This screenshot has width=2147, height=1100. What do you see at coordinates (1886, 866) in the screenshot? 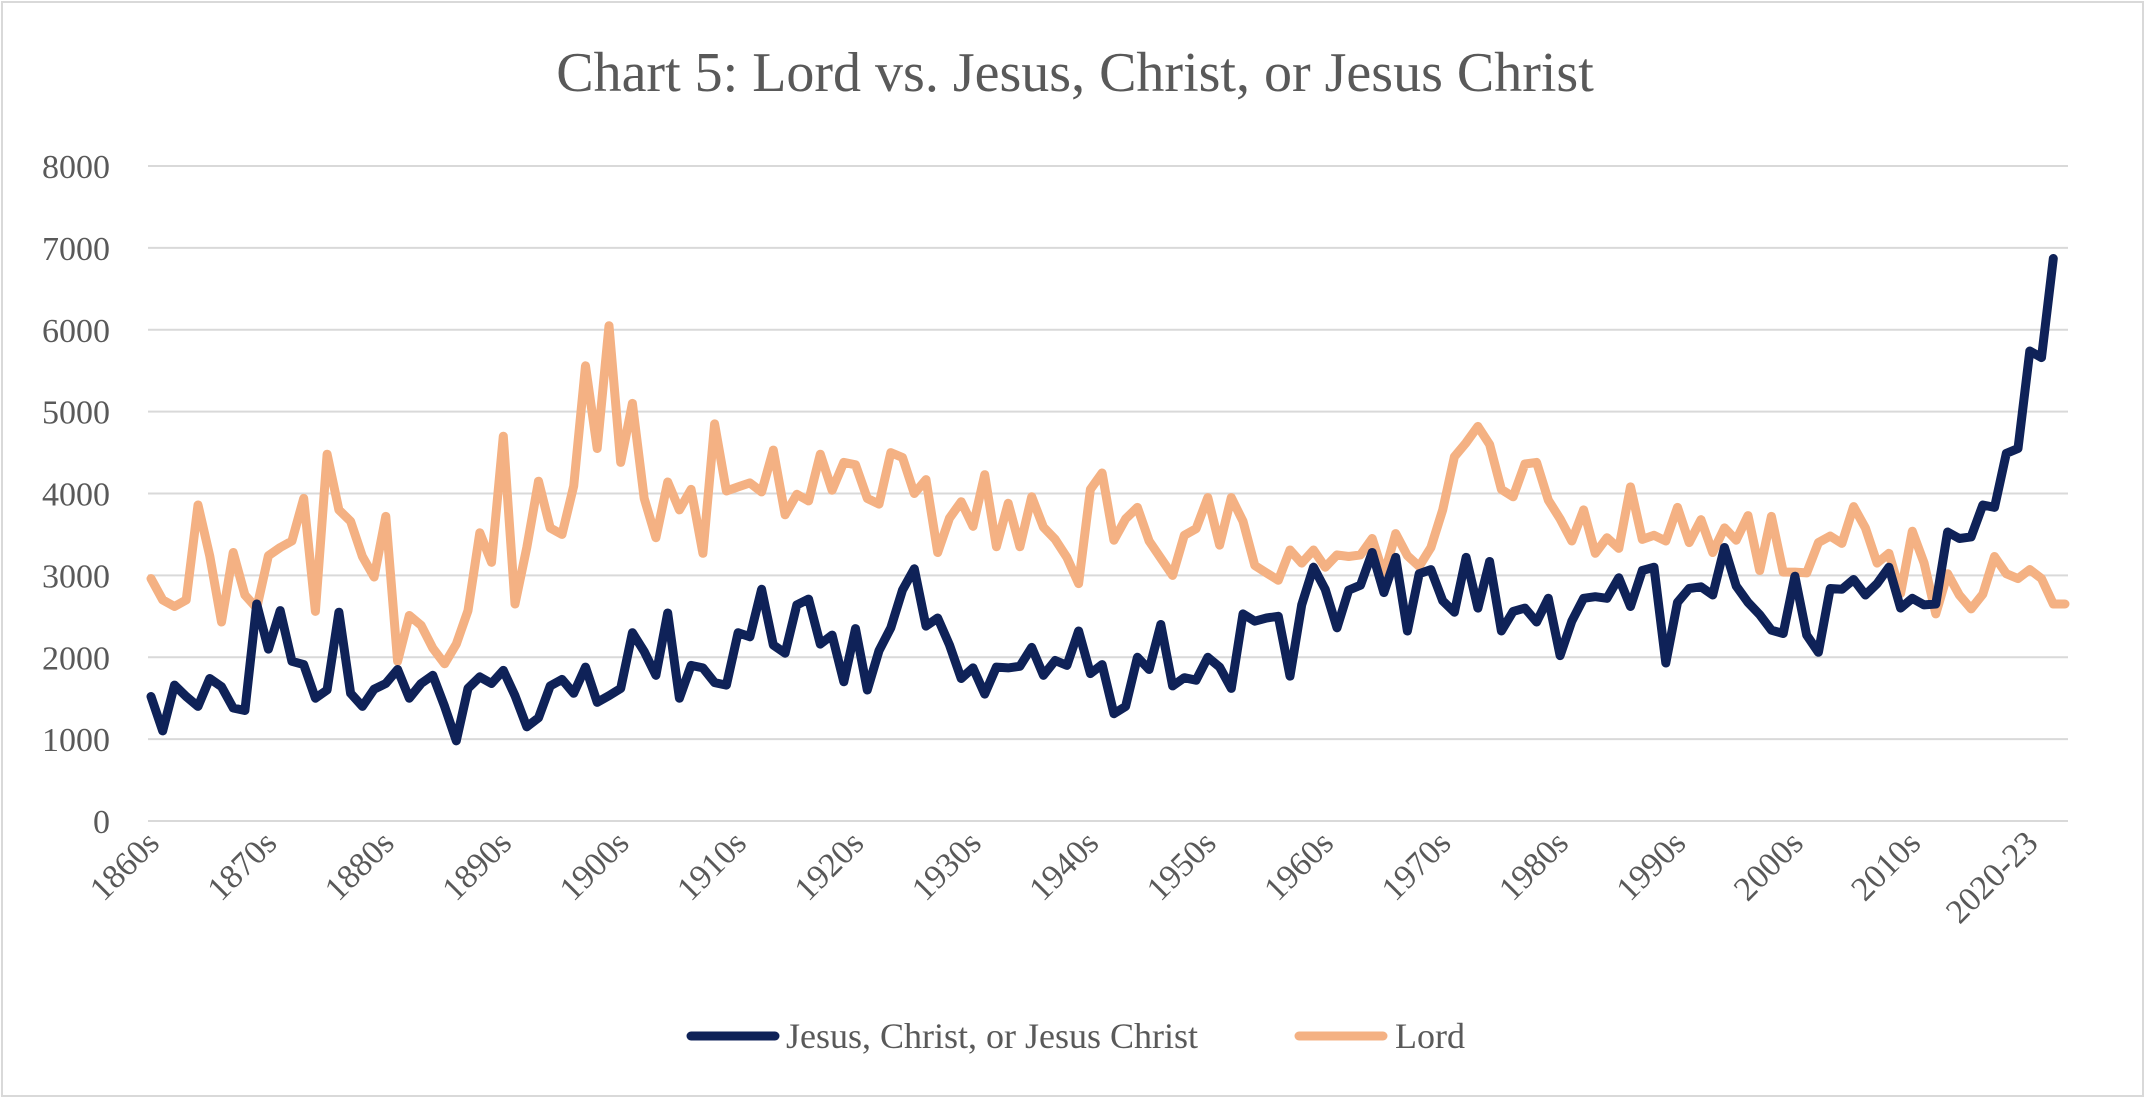
I see `x-tick-label: 2010s` at bounding box center [1886, 866].